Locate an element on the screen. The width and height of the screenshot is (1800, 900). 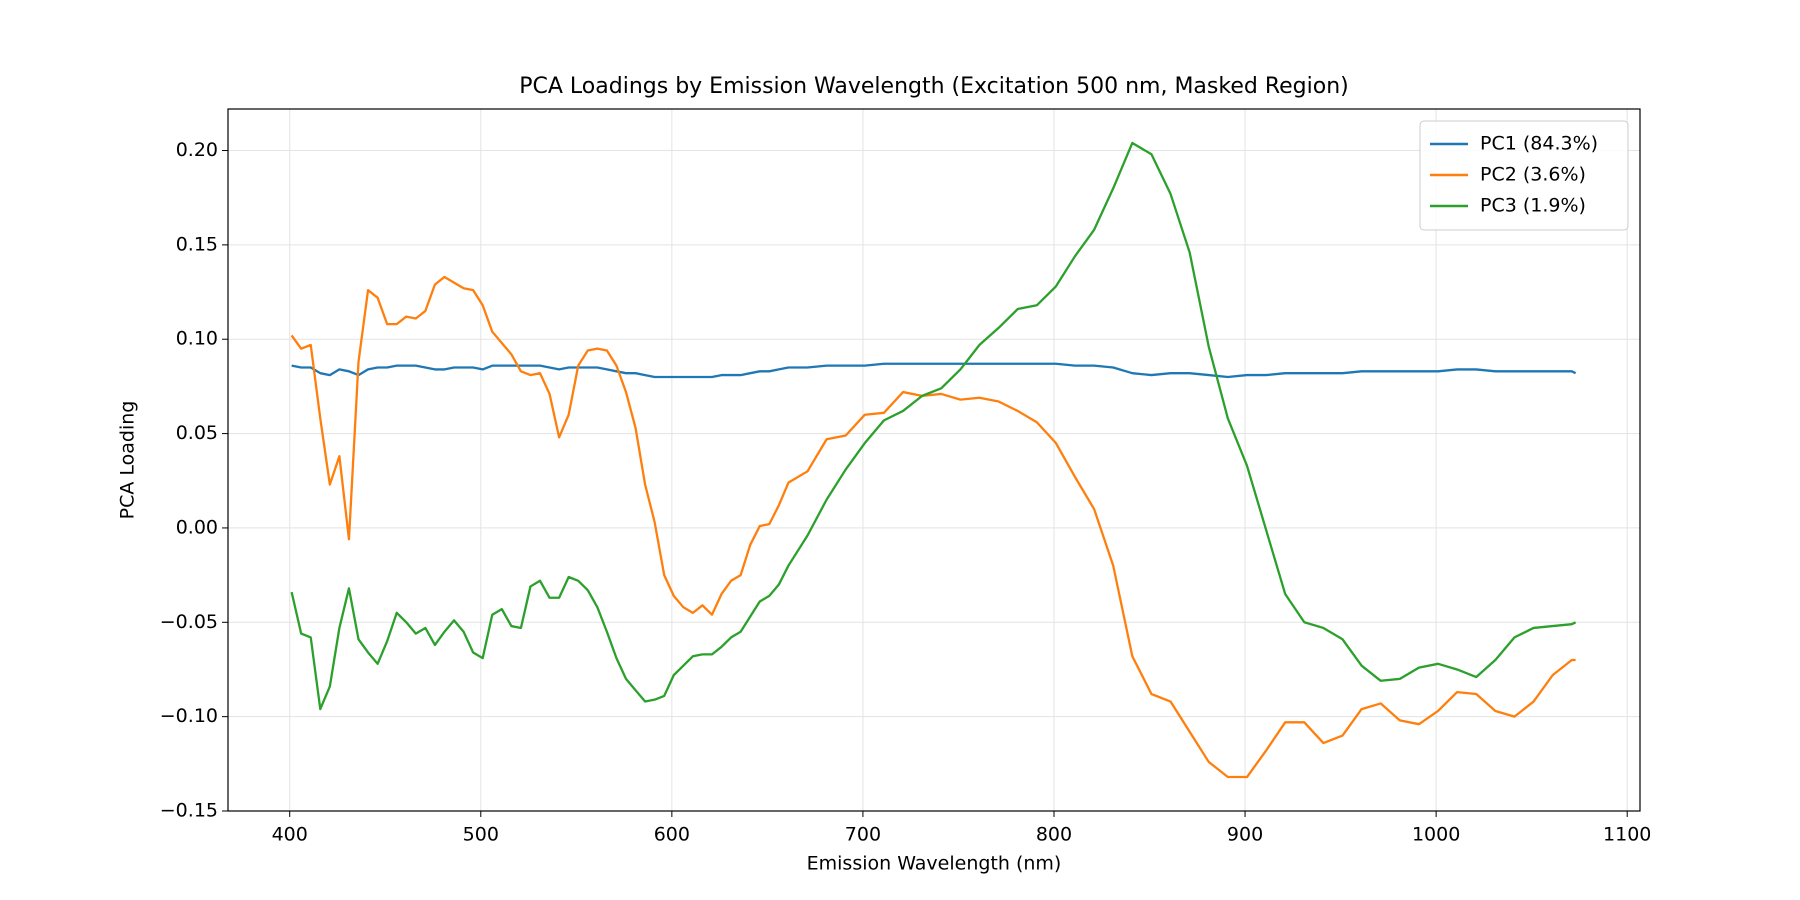
y-tick-label: 0.00 is located at coordinates (197, 527).